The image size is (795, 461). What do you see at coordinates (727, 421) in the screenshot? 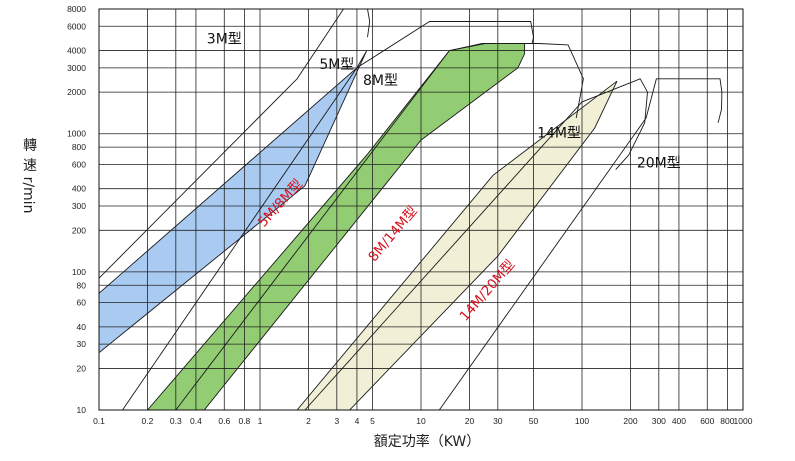
I see `x-tick-label: 800` at bounding box center [727, 421].